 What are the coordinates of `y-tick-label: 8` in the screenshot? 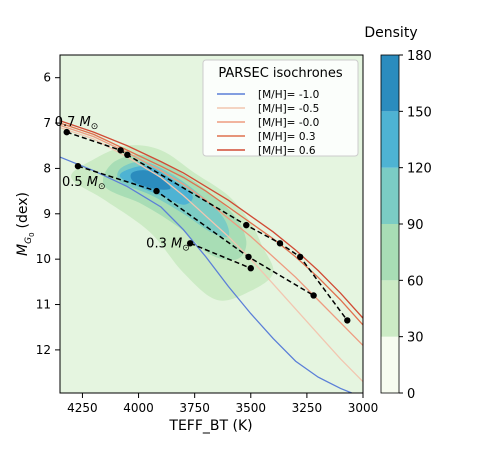 It's located at (47, 168).